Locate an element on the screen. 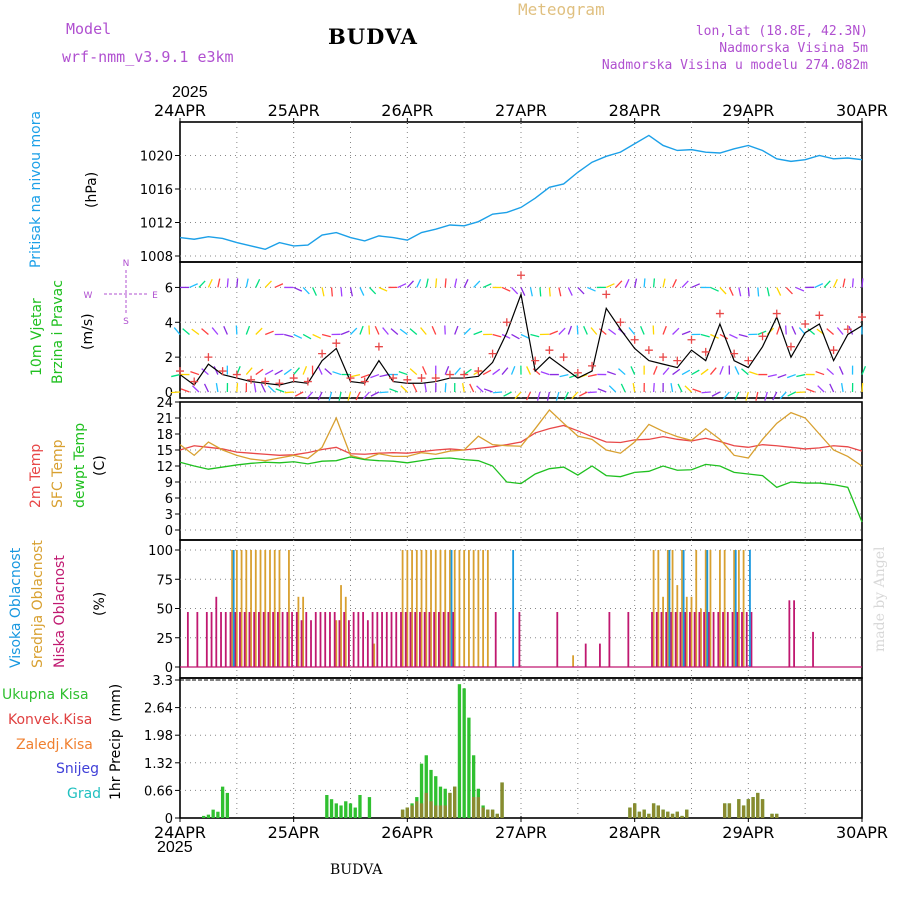 This screenshot has width=900, height=900. clouds-ytick-label: 0 is located at coordinates (169, 668).